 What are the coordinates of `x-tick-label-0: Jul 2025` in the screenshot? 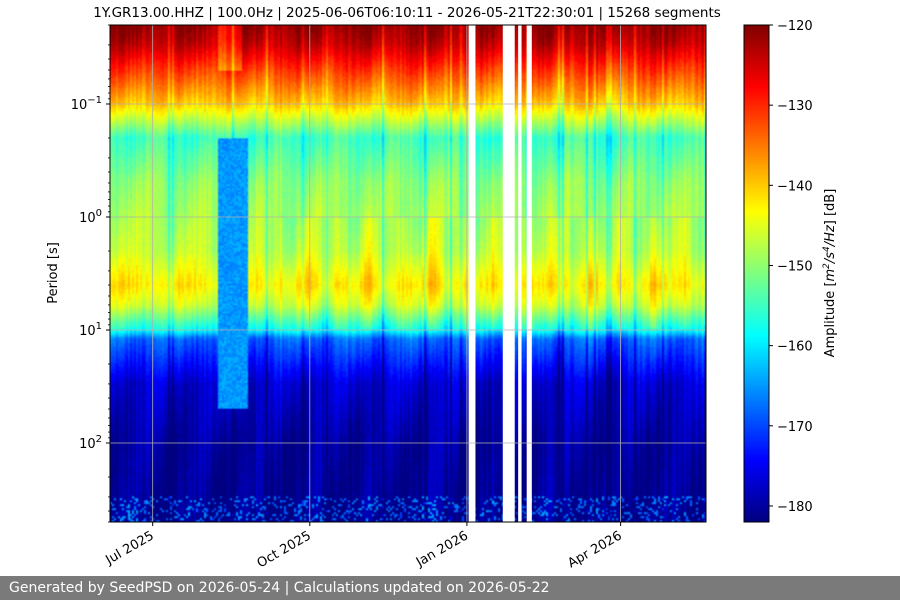 It's located at (130, 548).